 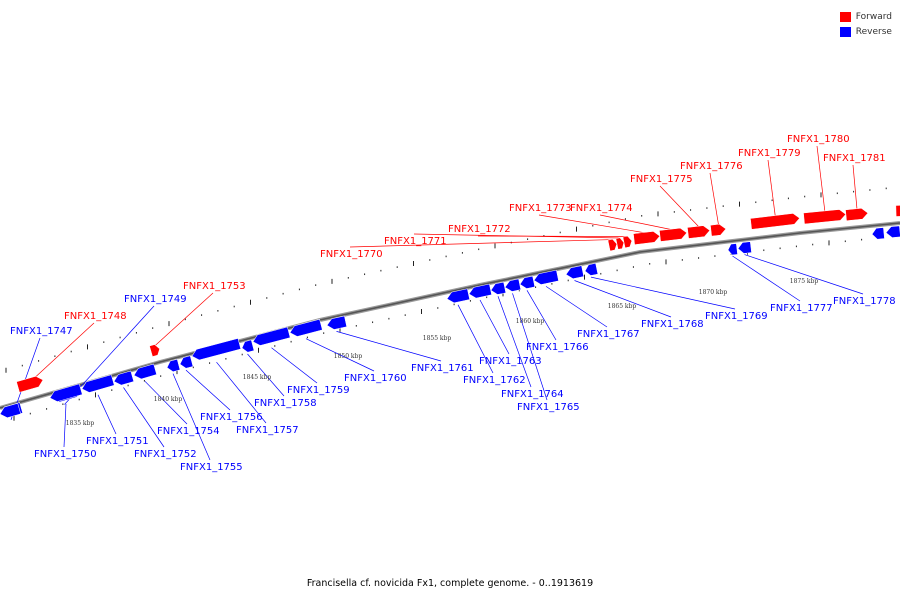 I want to click on gene-fnfx1-1775-arrow, so click(x=699, y=232).